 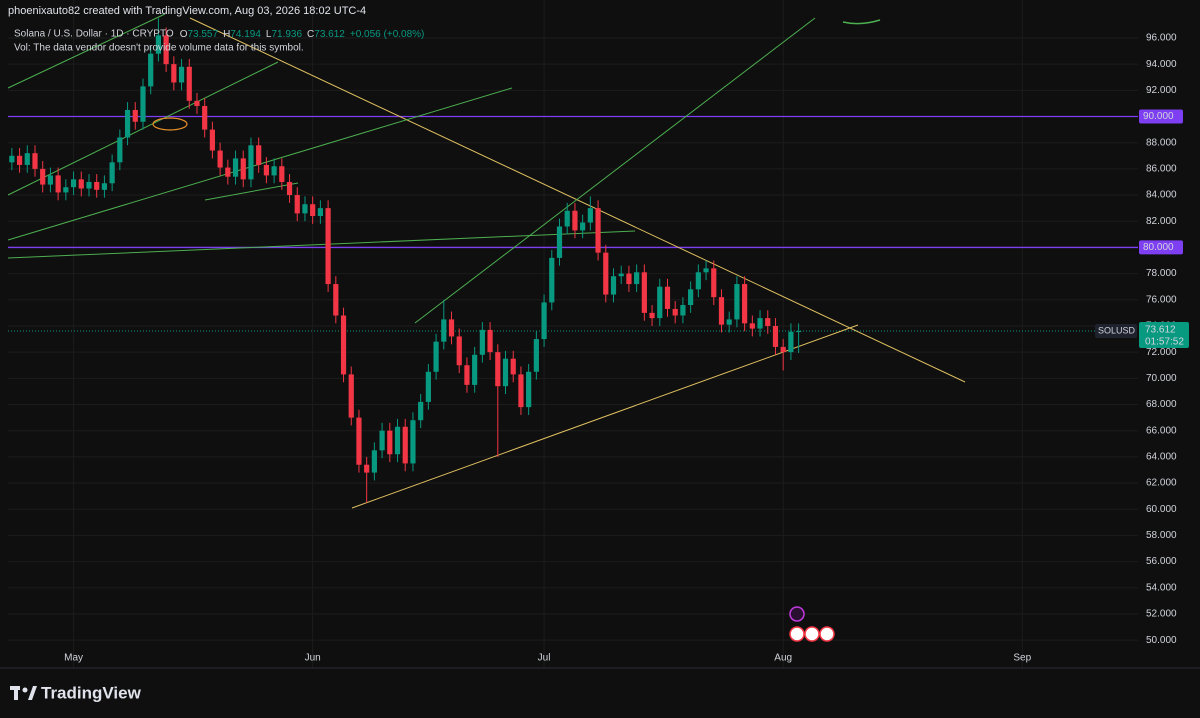 What do you see at coordinates (313, 658) in the screenshot?
I see `x-tick-label: Jun` at bounding box center [313, 658].